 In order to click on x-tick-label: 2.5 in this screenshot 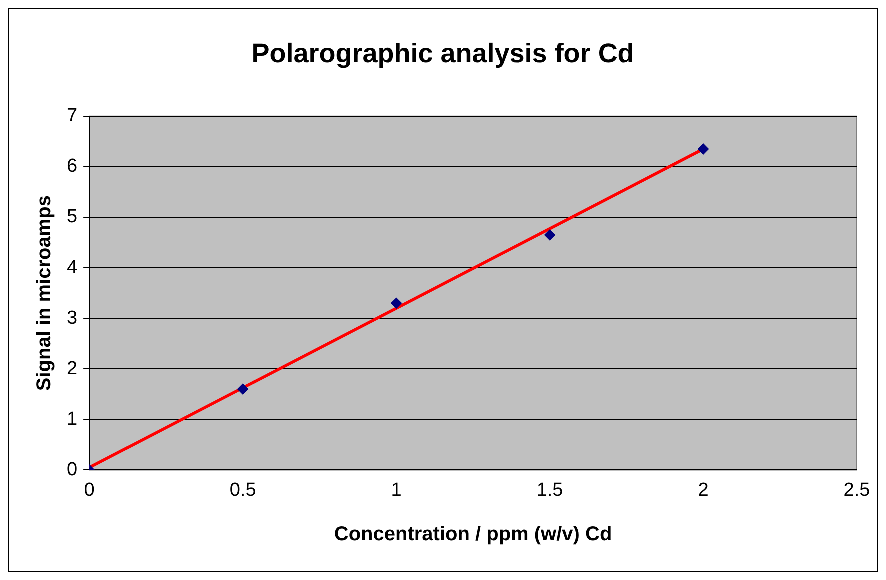, I will do `click(857, 490)`.